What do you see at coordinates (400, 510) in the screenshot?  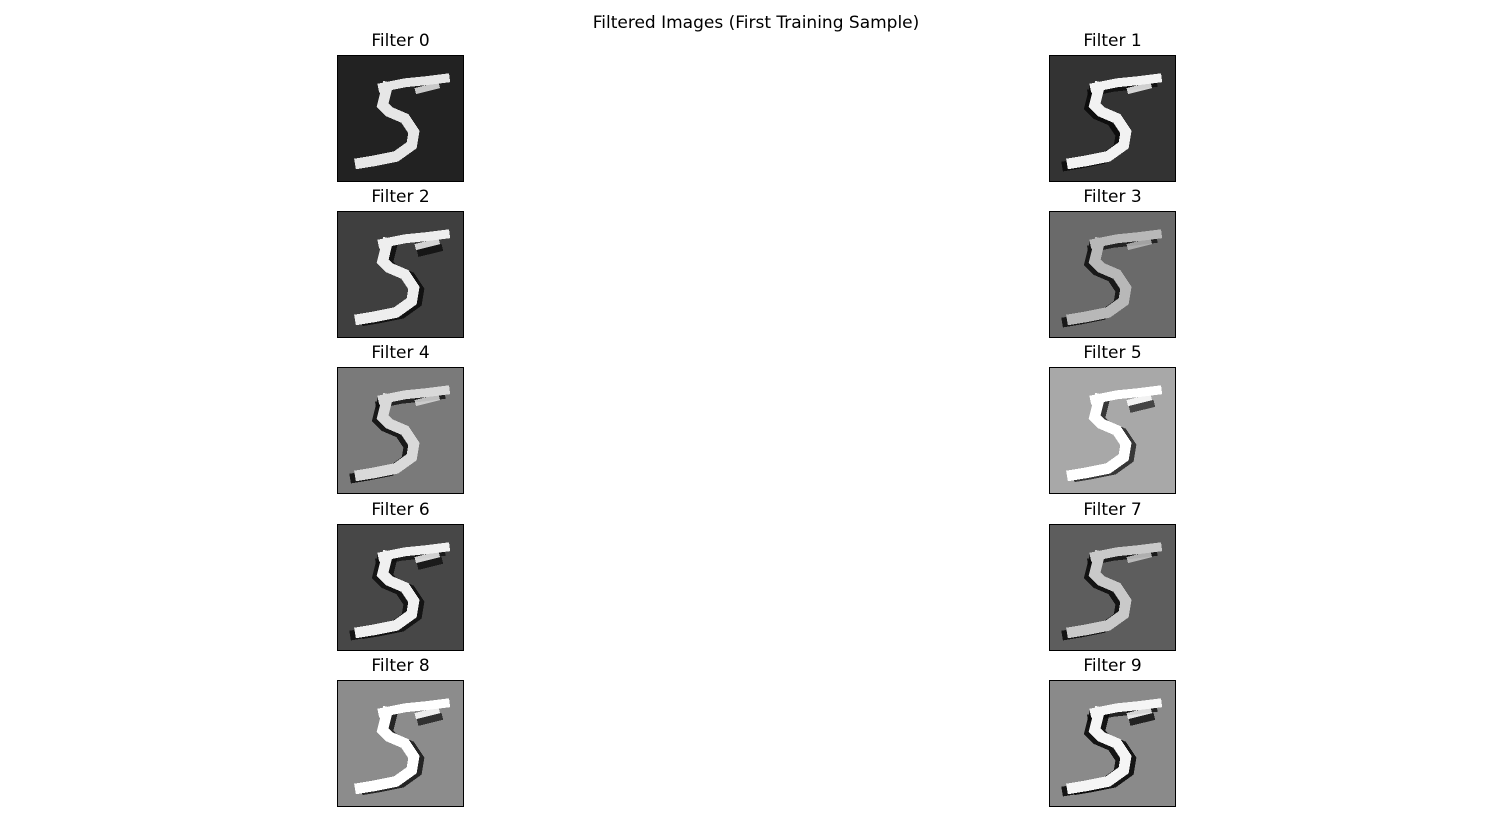 I see `filter-panel-title: Filter 6` at bounding box center [400, 510].